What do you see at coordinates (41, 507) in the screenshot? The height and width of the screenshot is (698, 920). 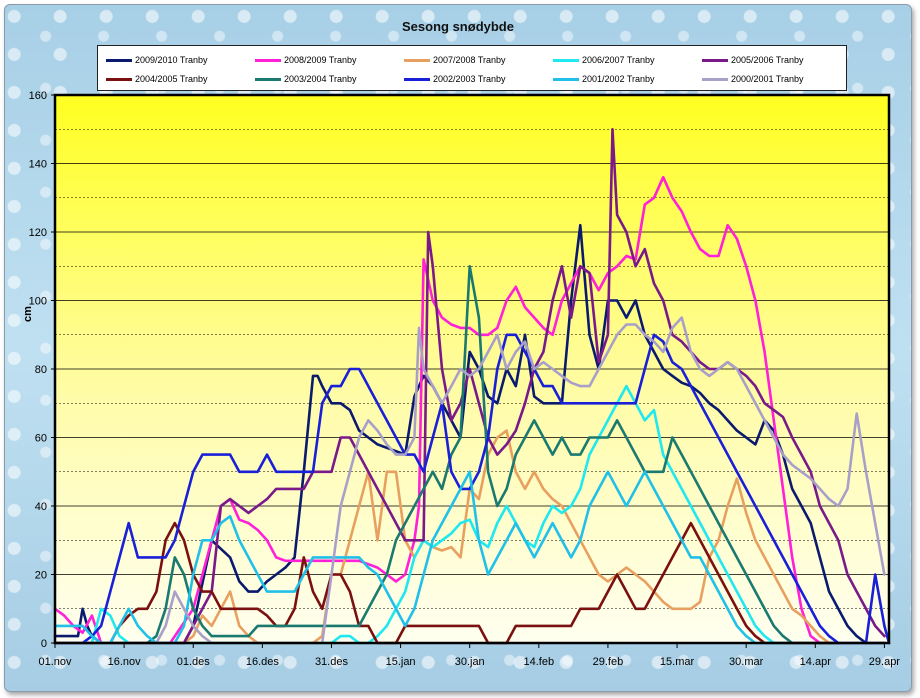 I see `y-tick-label: 40` at bounding box center [41, 507].